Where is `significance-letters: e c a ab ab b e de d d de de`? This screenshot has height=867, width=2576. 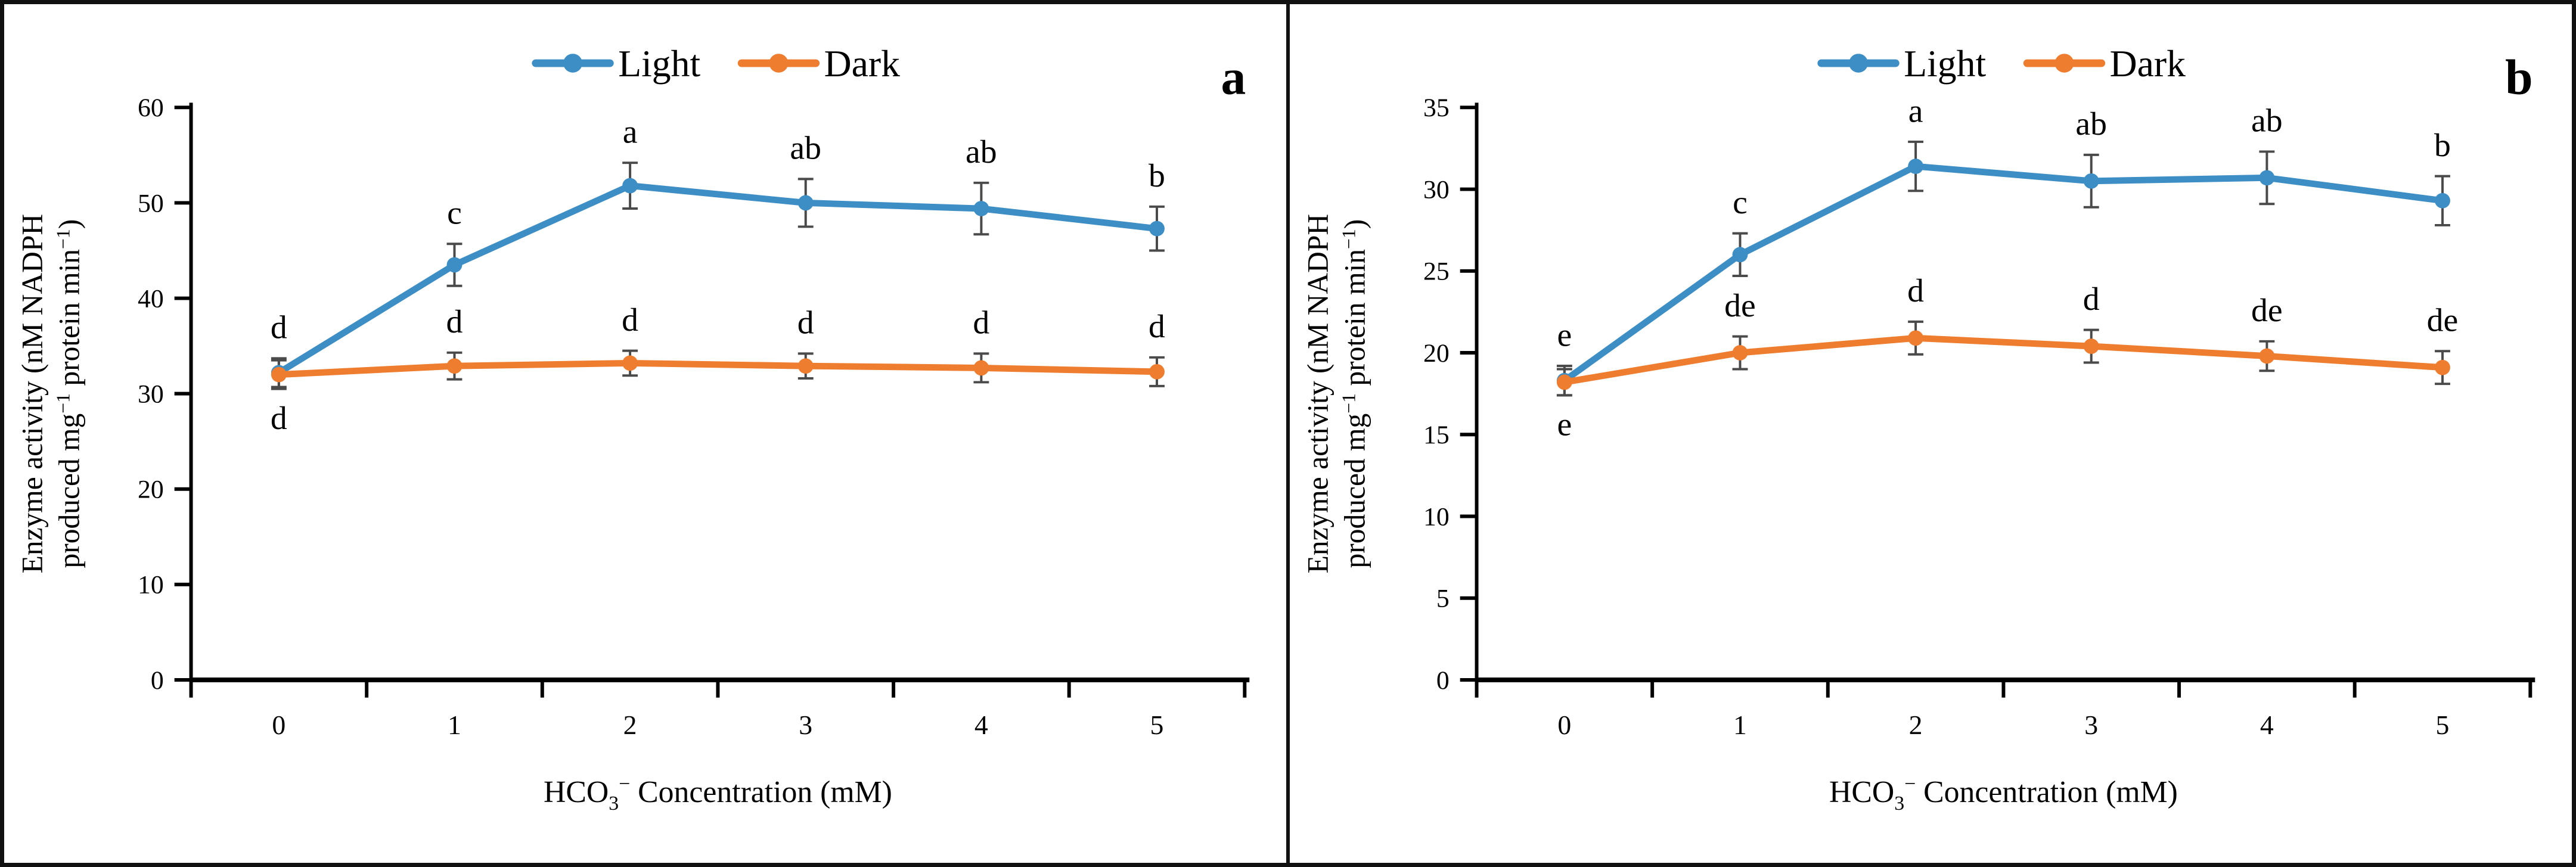
significance-letters: e c a ab ab b e de d d de de is located at coordinates (2008, 267).